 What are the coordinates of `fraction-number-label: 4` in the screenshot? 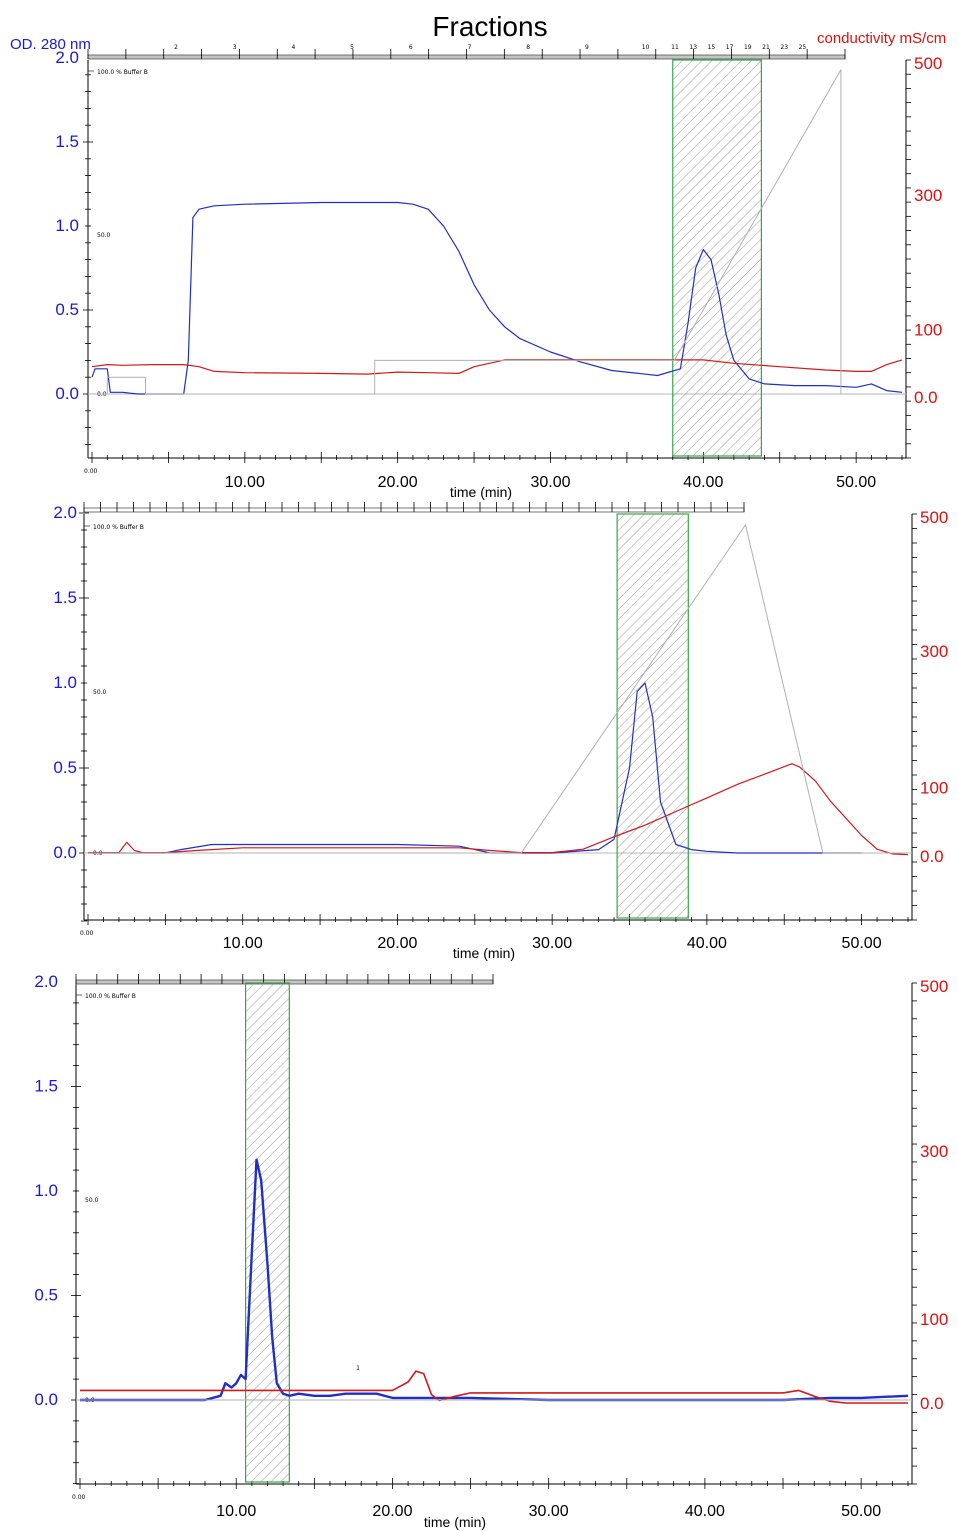 It's located at (293, 47).